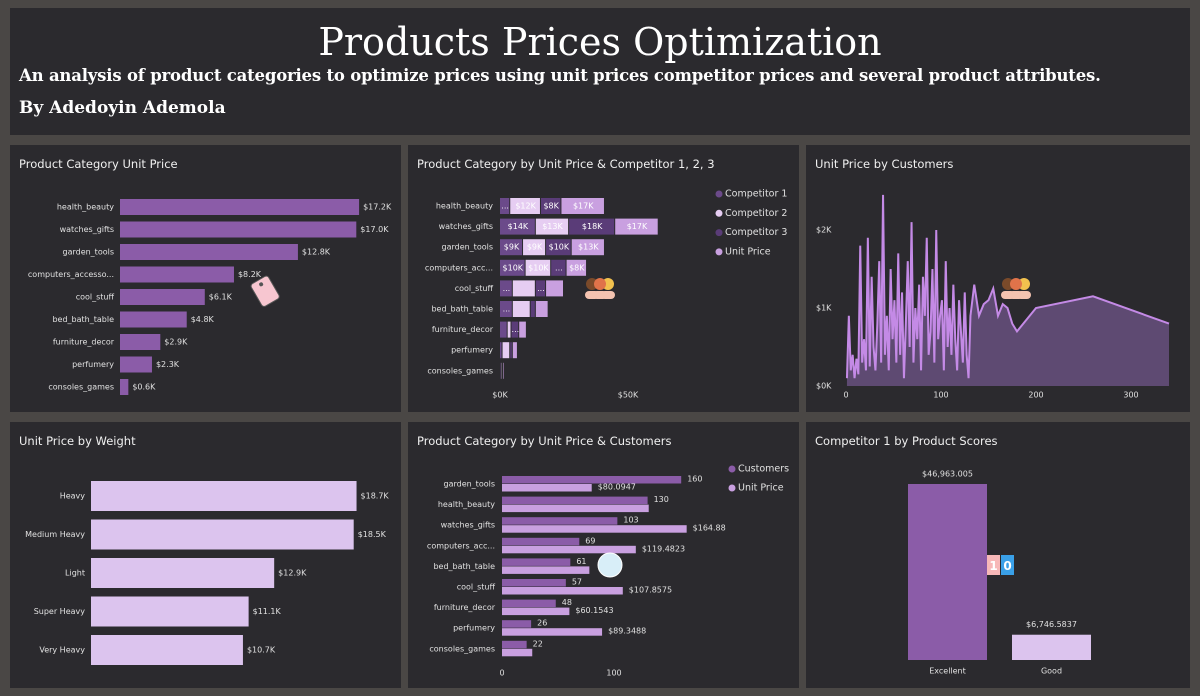 The image size is (1200, 696). What do you see at coordinates (261, 650) in the screenshot?
I see `data-label: $10.7K` at bounding box center [261, 650].